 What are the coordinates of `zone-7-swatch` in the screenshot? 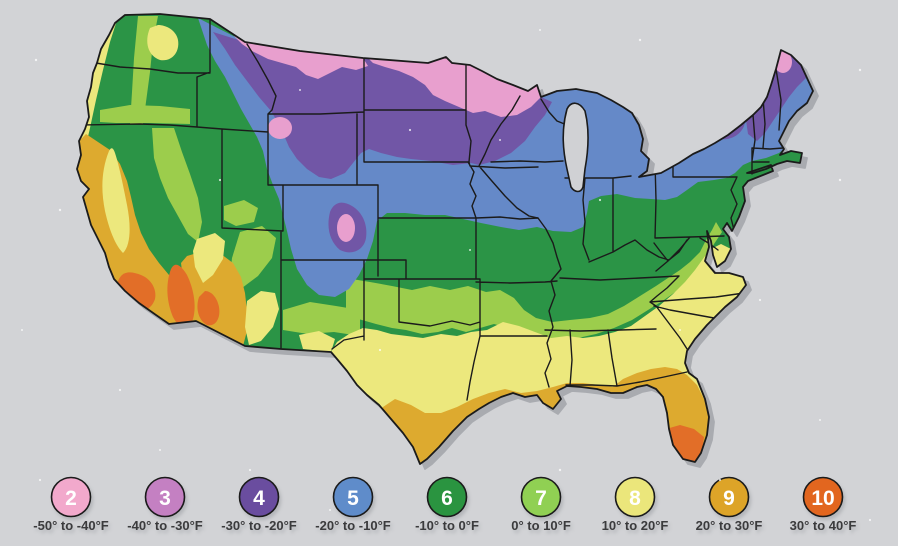 It's located at (541, 497).